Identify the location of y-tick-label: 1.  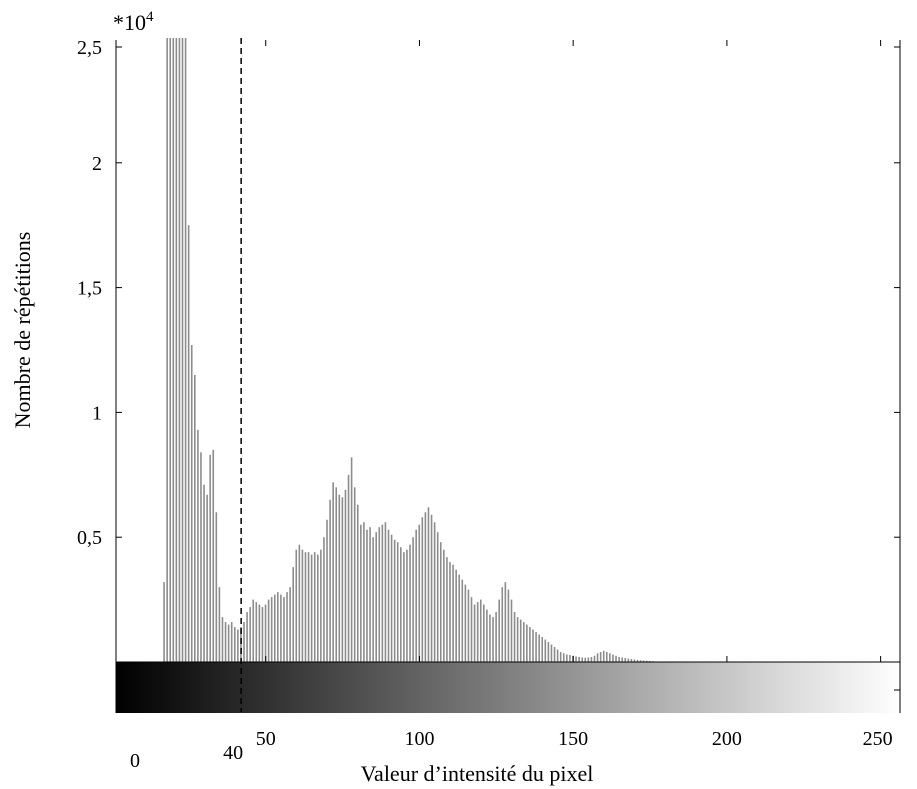
(97, 413).